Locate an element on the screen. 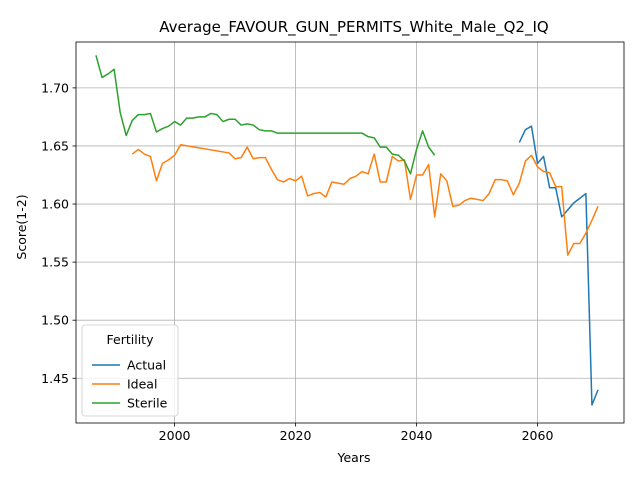 This screenshot has width=640, height=480. x-tick-label: 2060 is located at coordinates (538, 435).